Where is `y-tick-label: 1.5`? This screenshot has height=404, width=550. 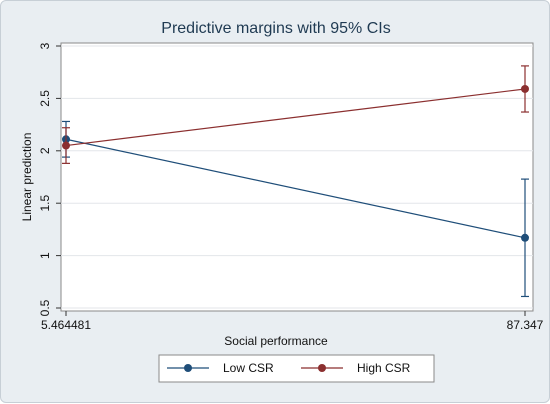
y-tick-label: 1.5 is located at coordinates (45, 203).